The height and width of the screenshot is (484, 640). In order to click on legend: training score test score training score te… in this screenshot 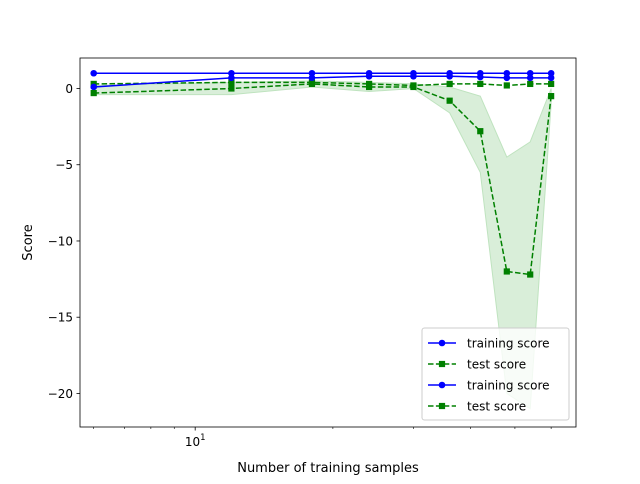, I will do `click(495, 374)`.